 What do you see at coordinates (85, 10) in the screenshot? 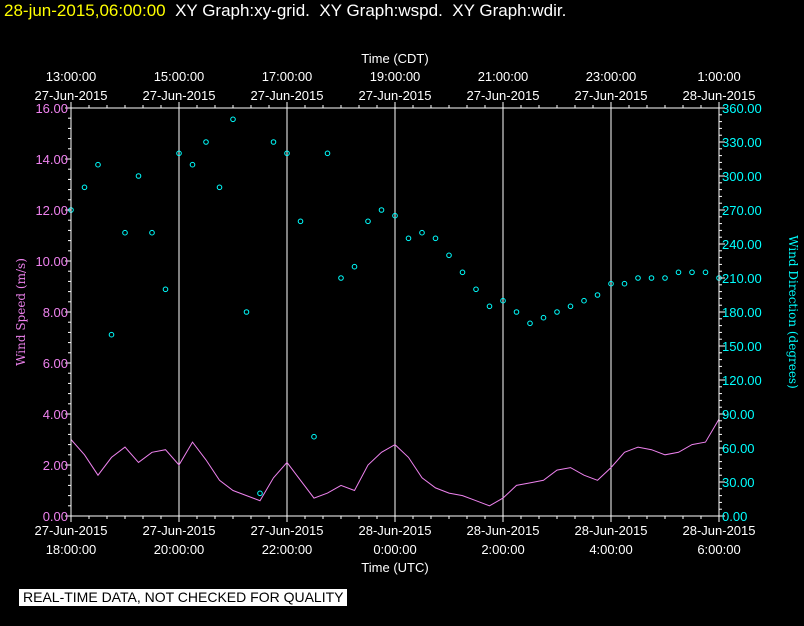
I see `header-datetime: 28-jun-2015,06:00:00` at bounding box center [85, 10].